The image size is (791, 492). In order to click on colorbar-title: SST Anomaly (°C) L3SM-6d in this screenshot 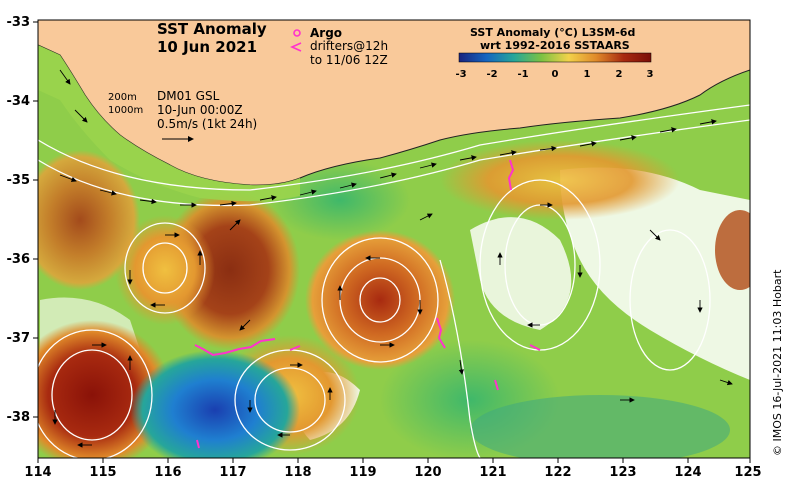, I will do `click(552, 32)`.